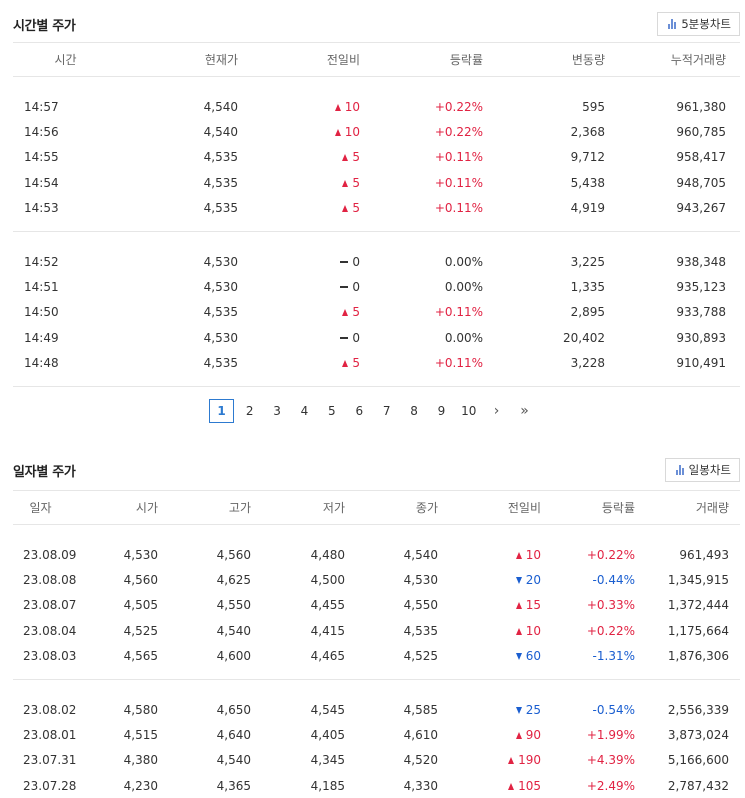 The image size is (745, 798). What do you see at coordinates (327, 605) in the screenshot?
I see `low-cell: 4,455` at bounding box center [327, 605].